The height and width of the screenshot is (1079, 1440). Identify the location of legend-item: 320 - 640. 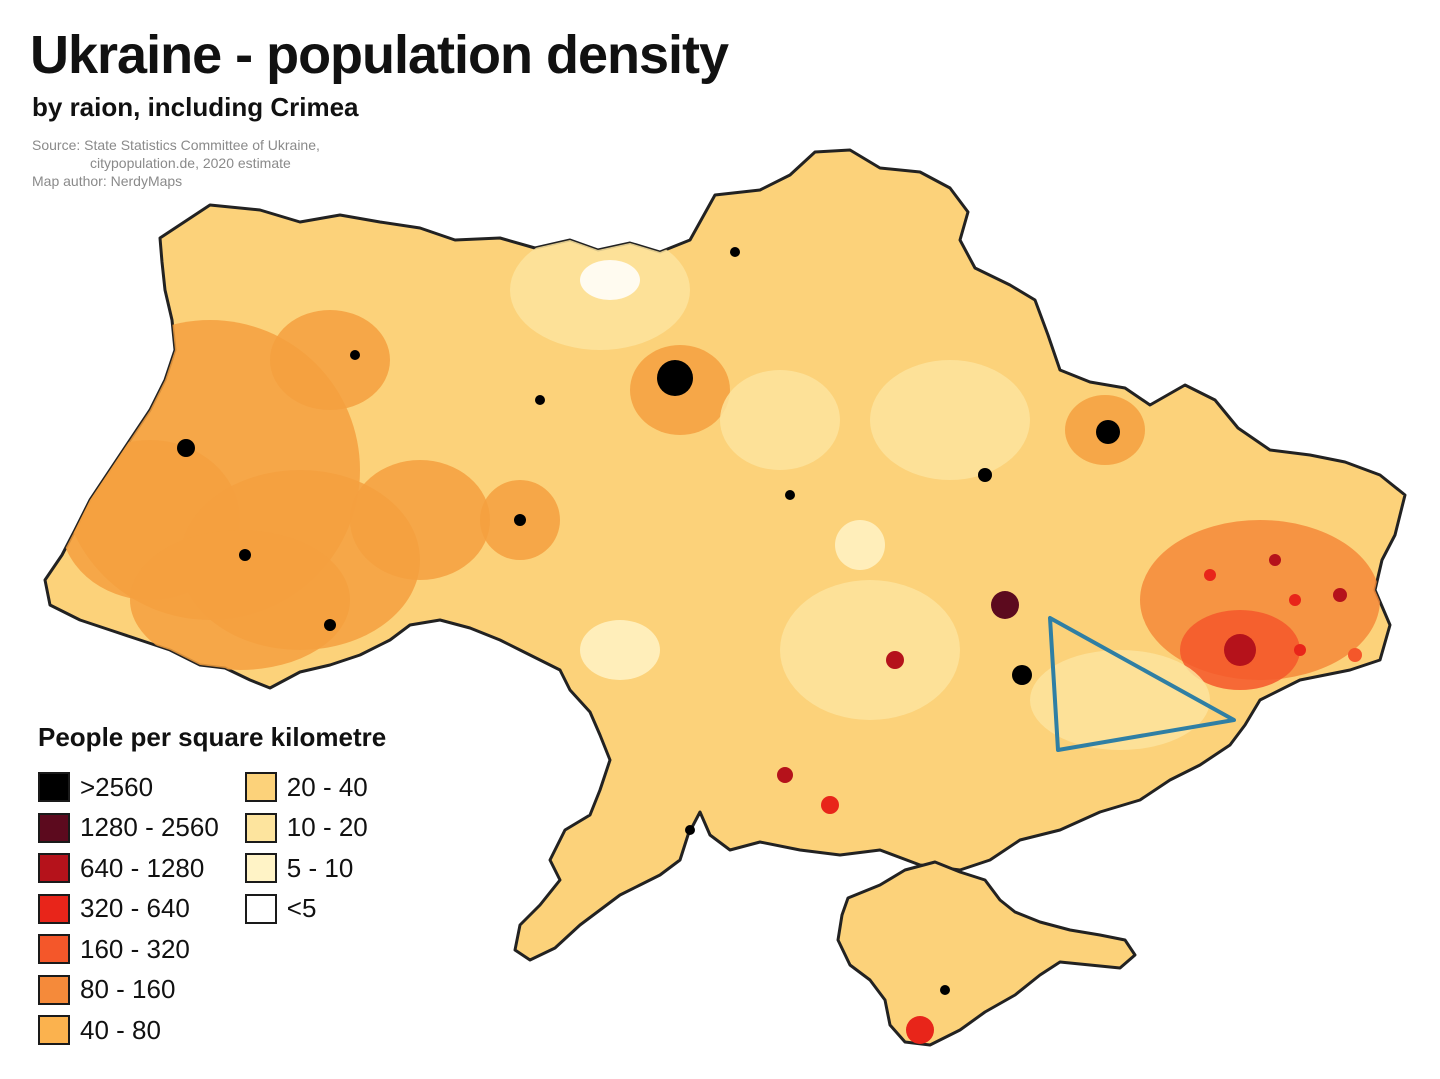
(128, 909).